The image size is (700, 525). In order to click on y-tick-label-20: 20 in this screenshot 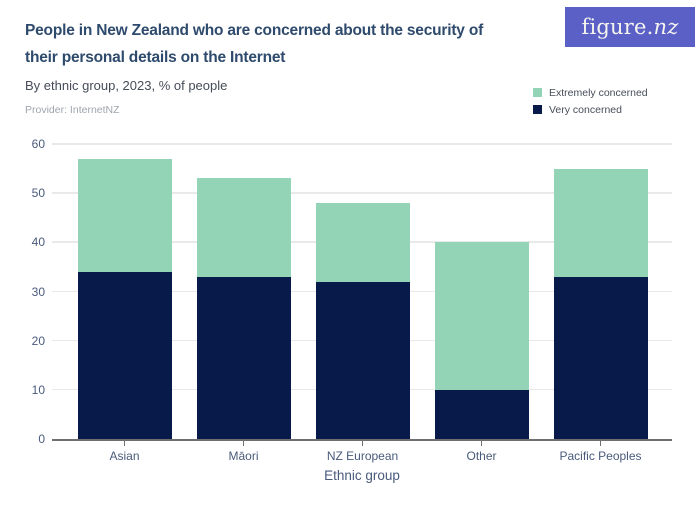, I will do `click(38, 340)`.